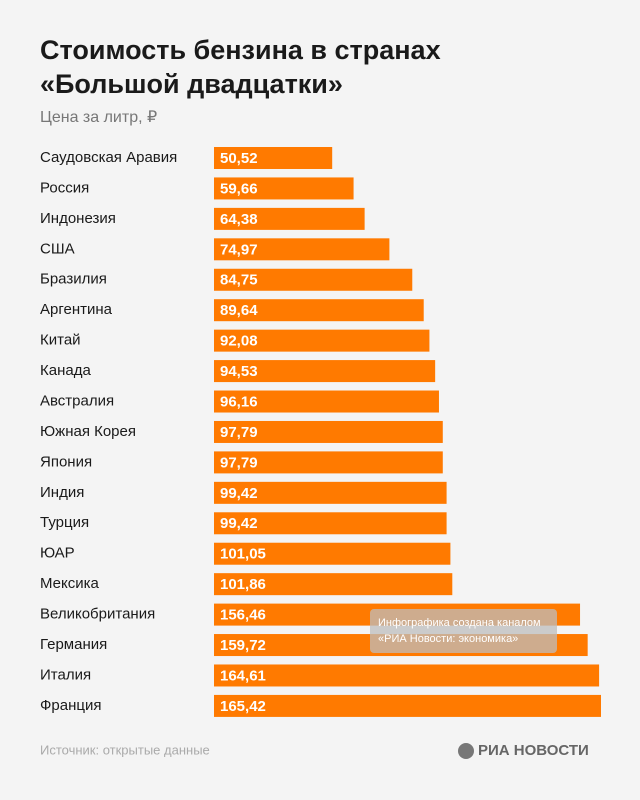 The width and height of the screenshot is (640, 800). Describe the element at coordinates (73, 279) in the screenshot. I see `category-label: Бразилия` at that location.